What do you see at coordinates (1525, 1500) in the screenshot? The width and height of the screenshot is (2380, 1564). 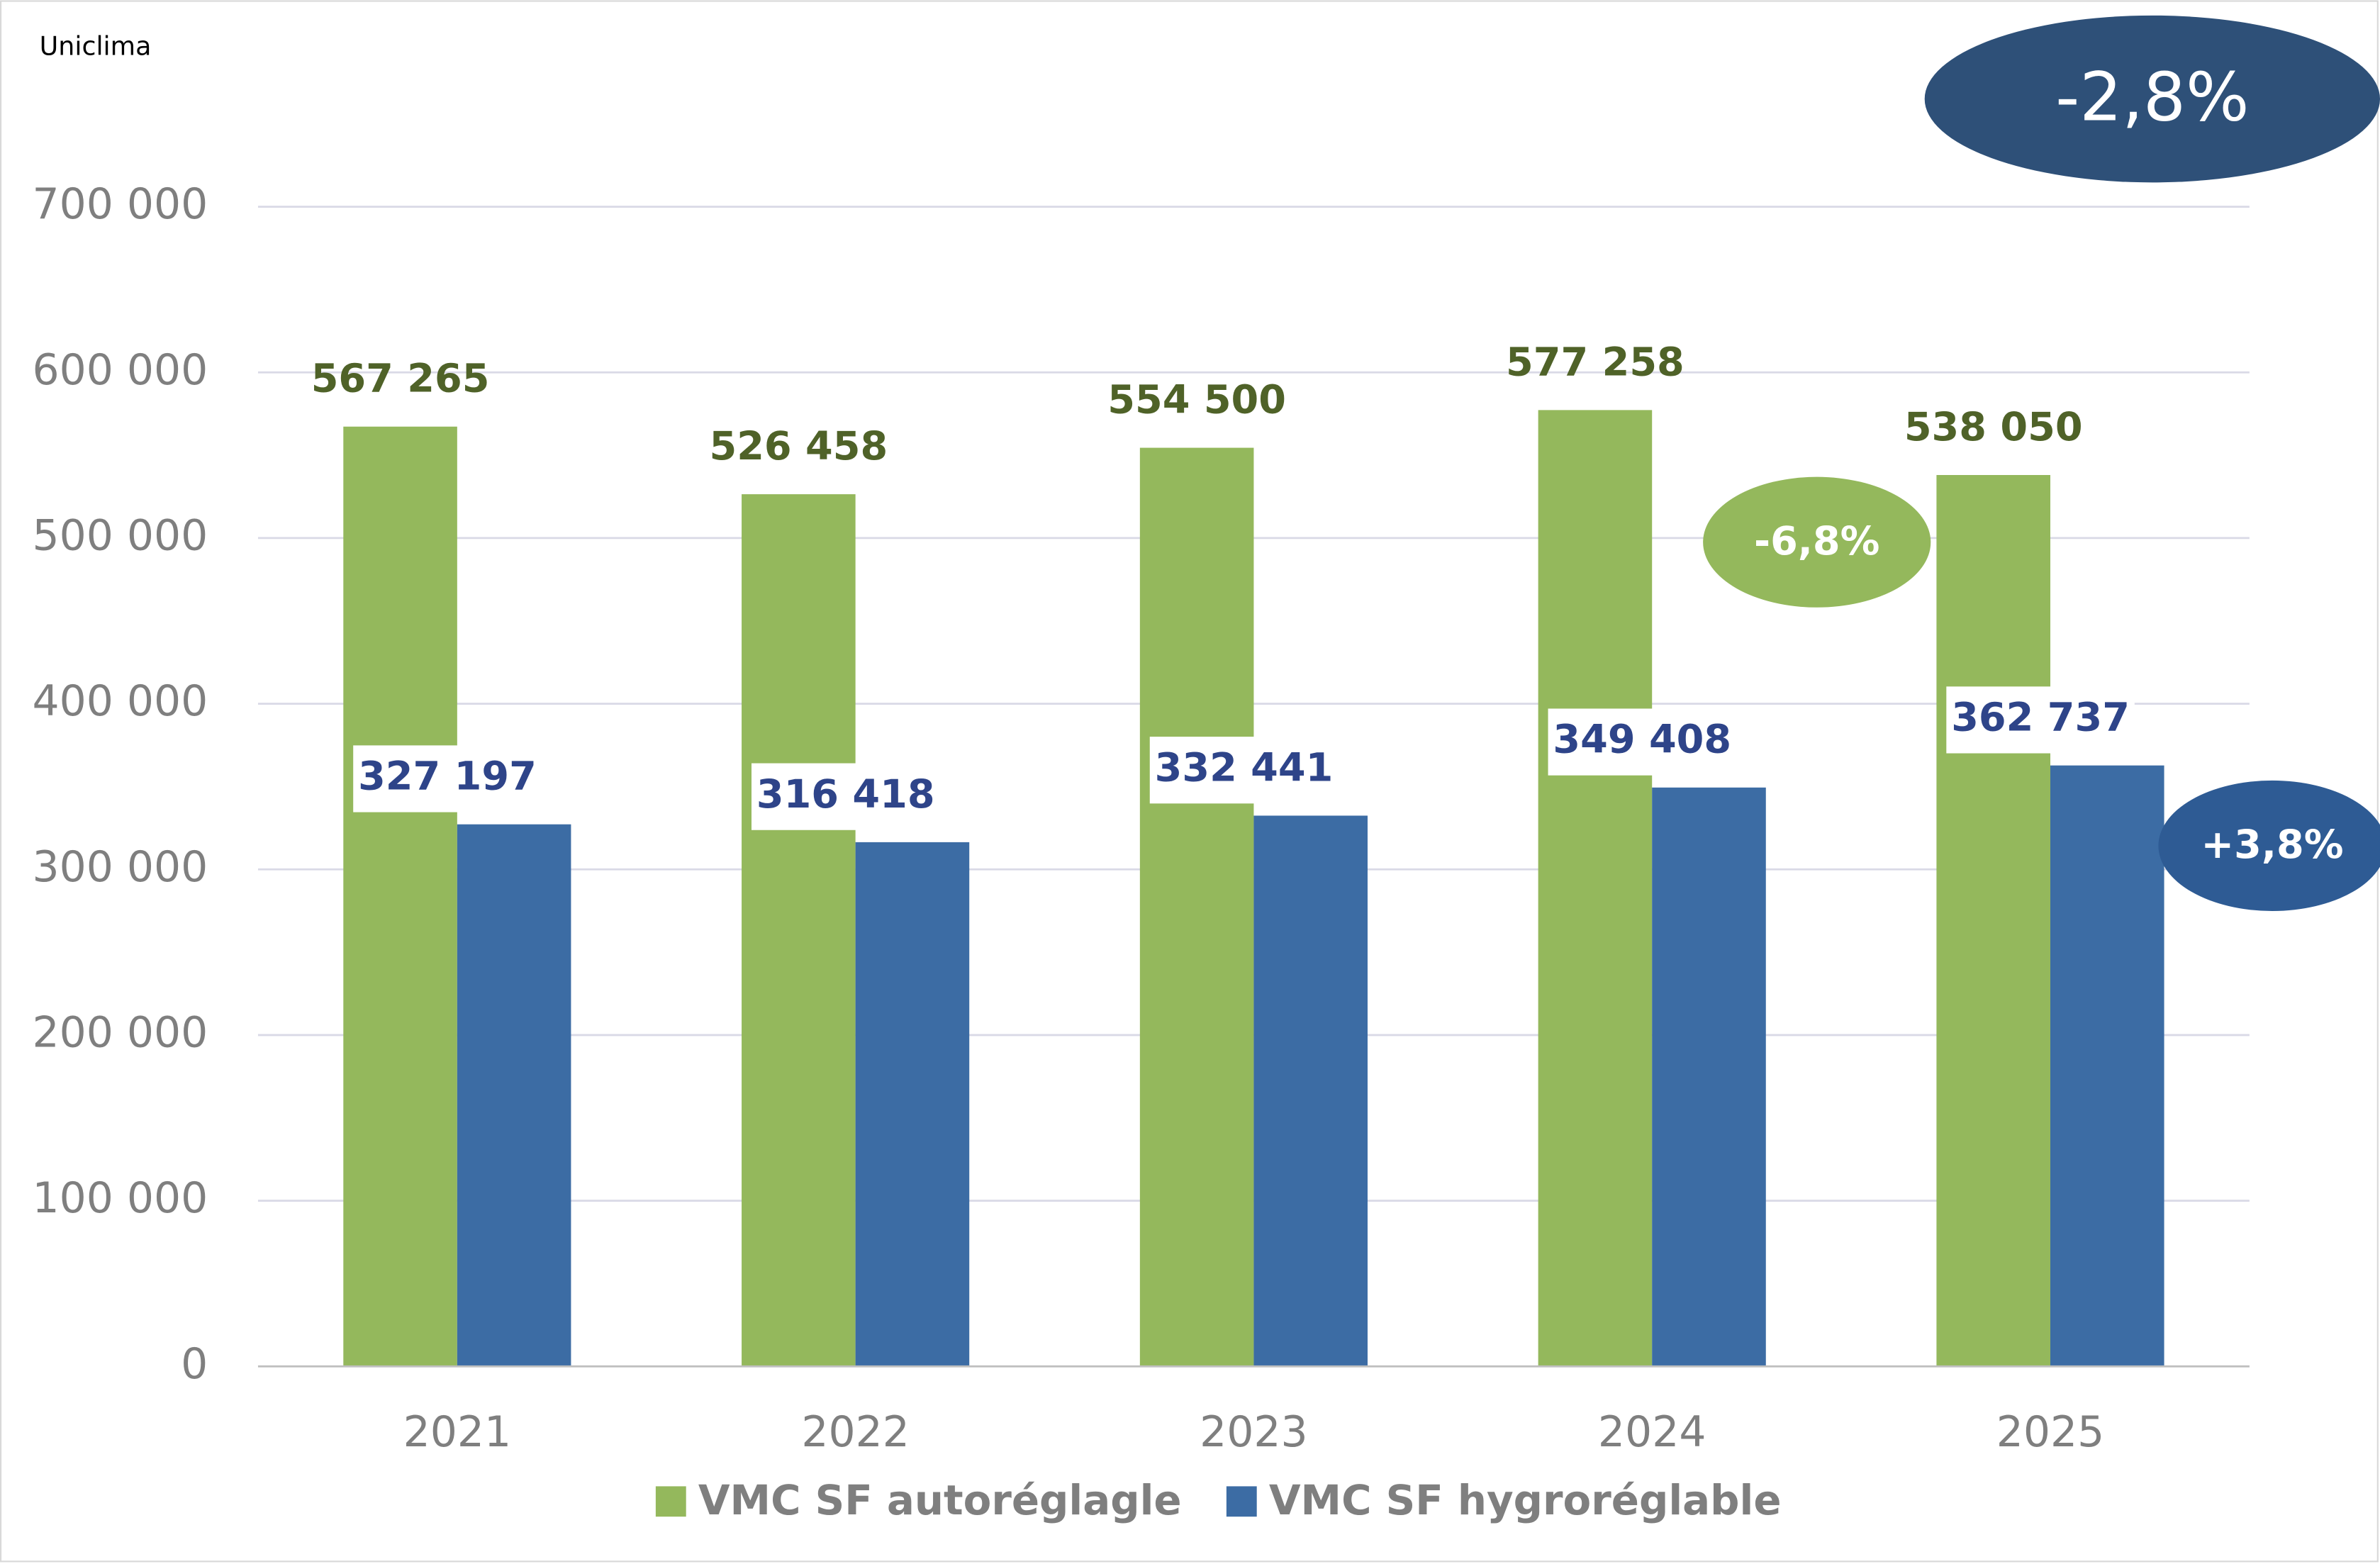 I see `legend-label: VMC SF hygroréglable` at bounding box center [1525, 1500].